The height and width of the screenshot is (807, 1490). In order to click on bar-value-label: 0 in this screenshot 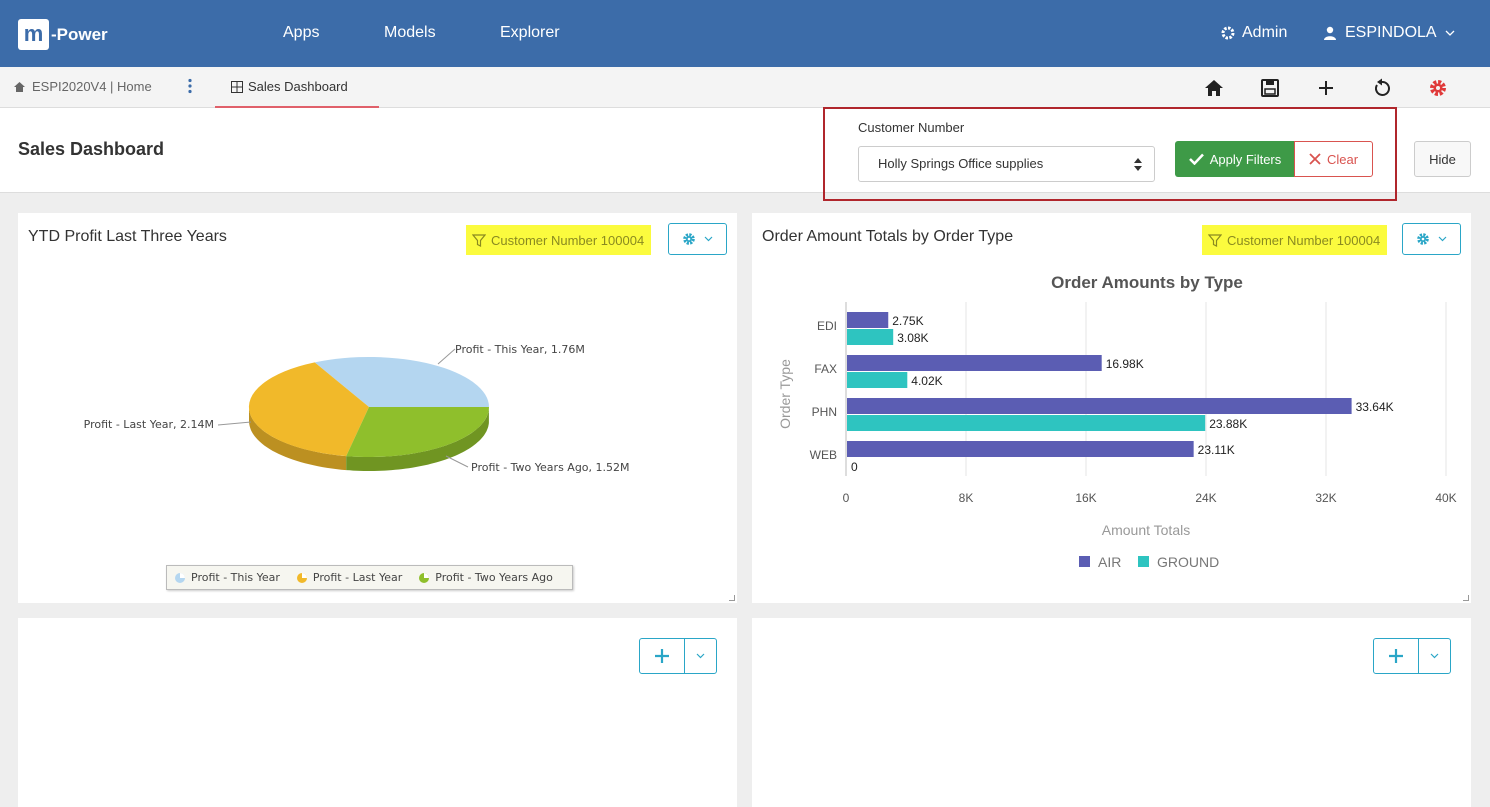, I will do `click(854, 467)`.